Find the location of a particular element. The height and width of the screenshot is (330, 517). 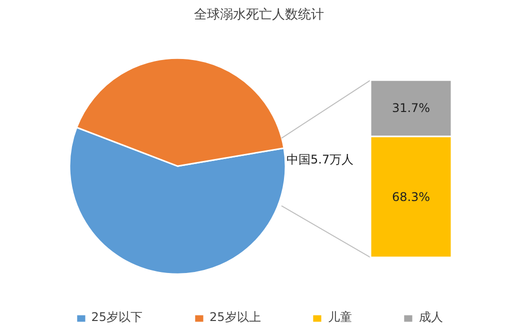

data-label: 31.7% is located at coordinates (411, 108).